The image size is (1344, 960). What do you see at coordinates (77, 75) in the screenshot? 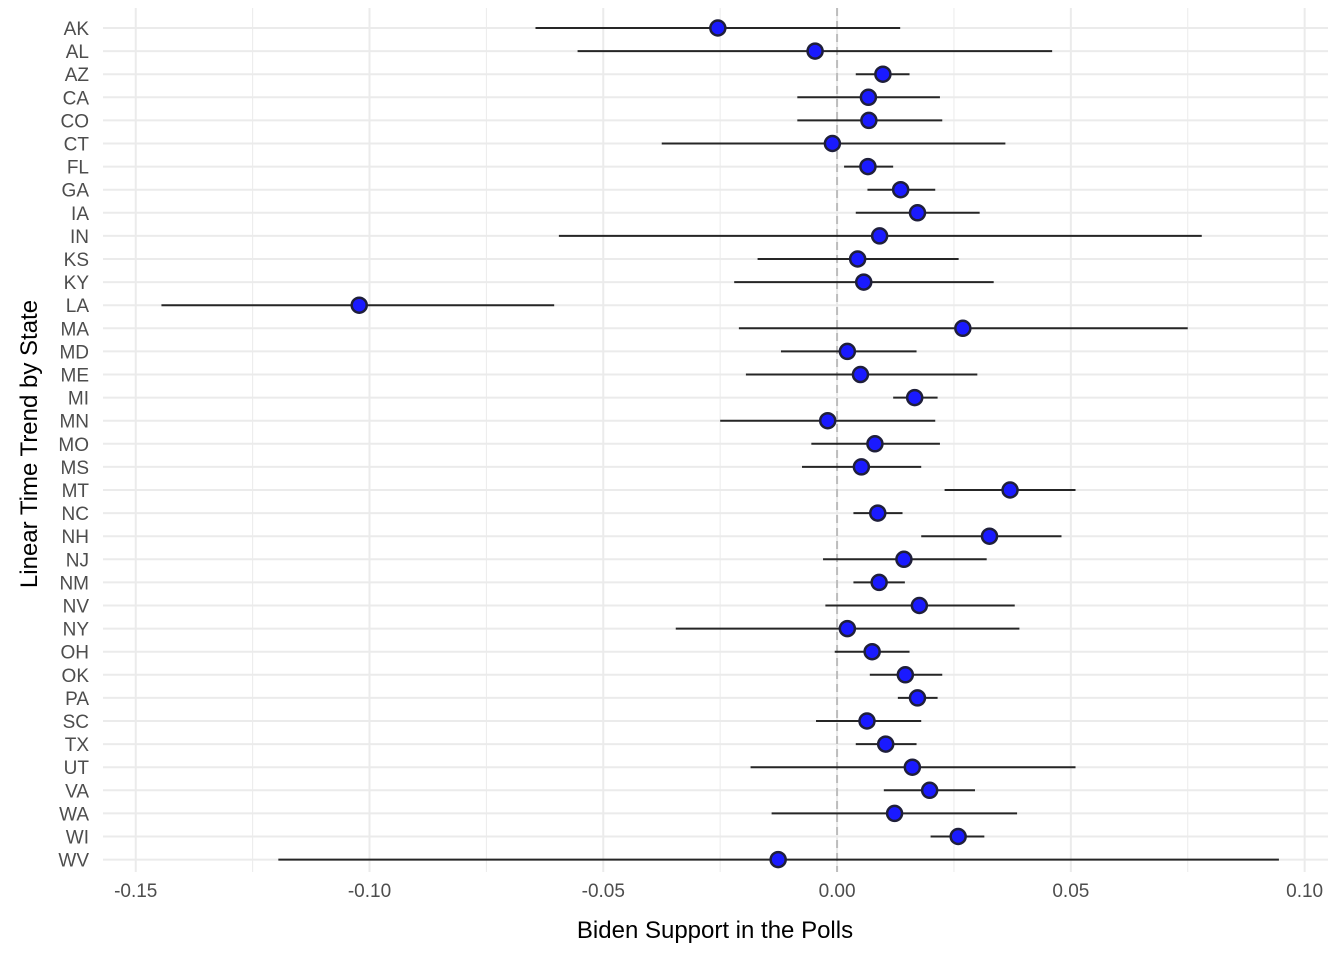
I see `y-tick-label: AZ` at bounding box center [77, 75].